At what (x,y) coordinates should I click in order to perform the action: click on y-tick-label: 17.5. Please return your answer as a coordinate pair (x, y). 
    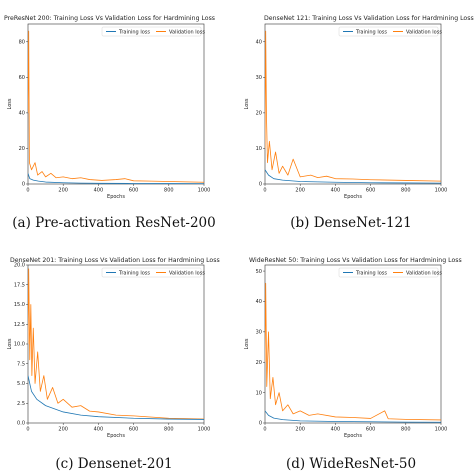
    Looking at the image, I should click on (19, 285).